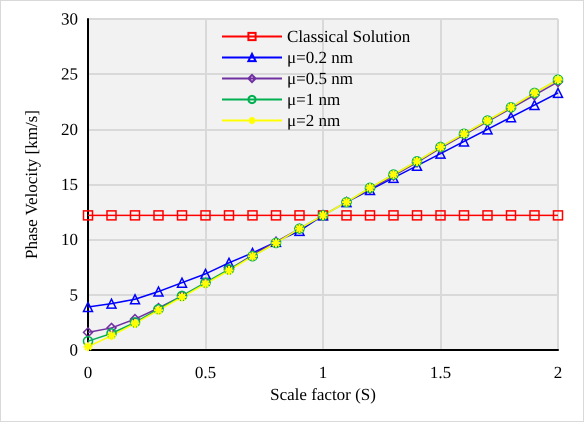  I want to click on y-tick-label: 20, so click(69, 129).